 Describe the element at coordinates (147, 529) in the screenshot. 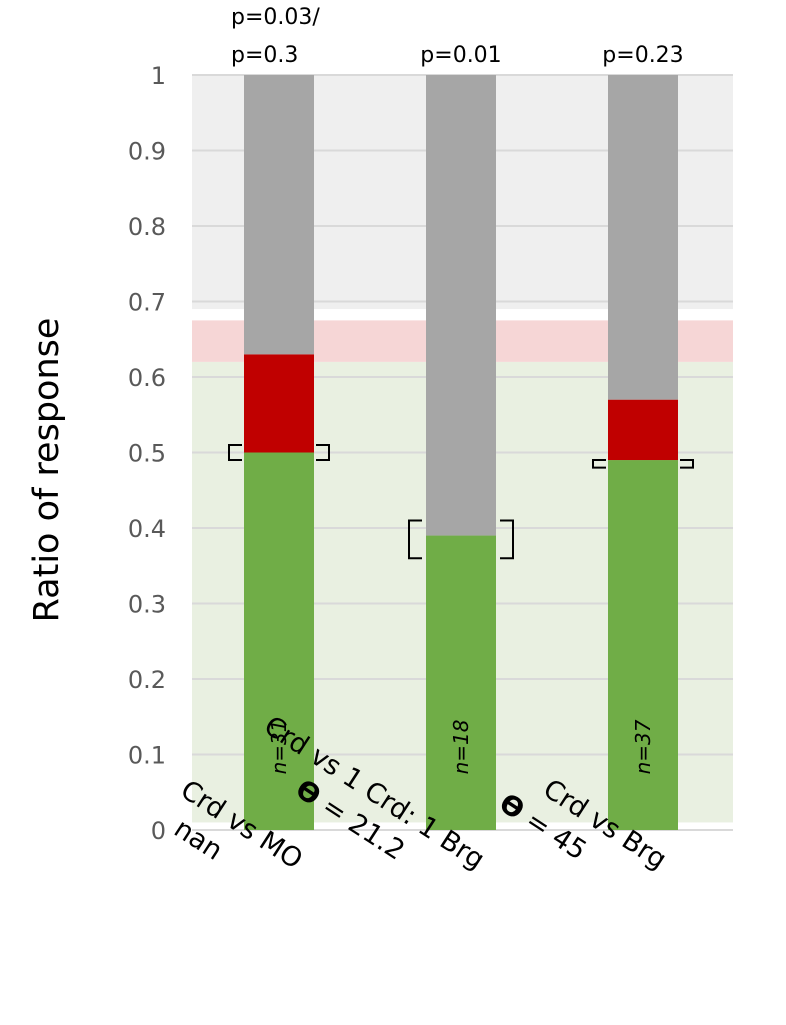

I see `y-tick-label: 0.4` at that location.